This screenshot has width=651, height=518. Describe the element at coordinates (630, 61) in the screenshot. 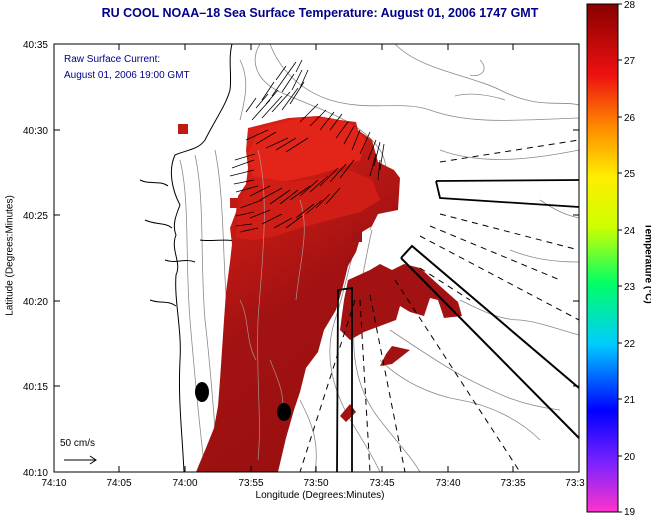

I see `colorbar-tick-label: 27` at that location.